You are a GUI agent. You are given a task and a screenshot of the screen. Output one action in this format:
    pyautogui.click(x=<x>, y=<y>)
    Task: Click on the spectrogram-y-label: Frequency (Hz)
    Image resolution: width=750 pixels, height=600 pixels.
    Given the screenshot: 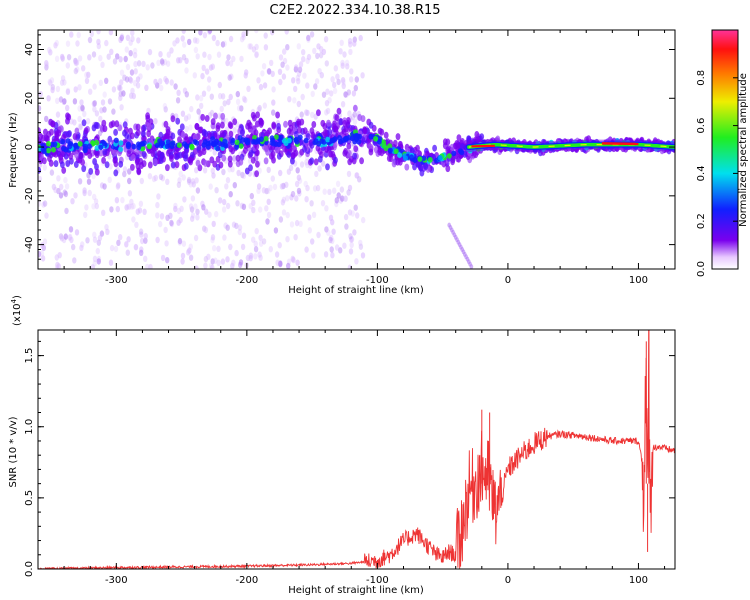 What is the action you would take?
    pyautogui.click(x=13, y=150)
    